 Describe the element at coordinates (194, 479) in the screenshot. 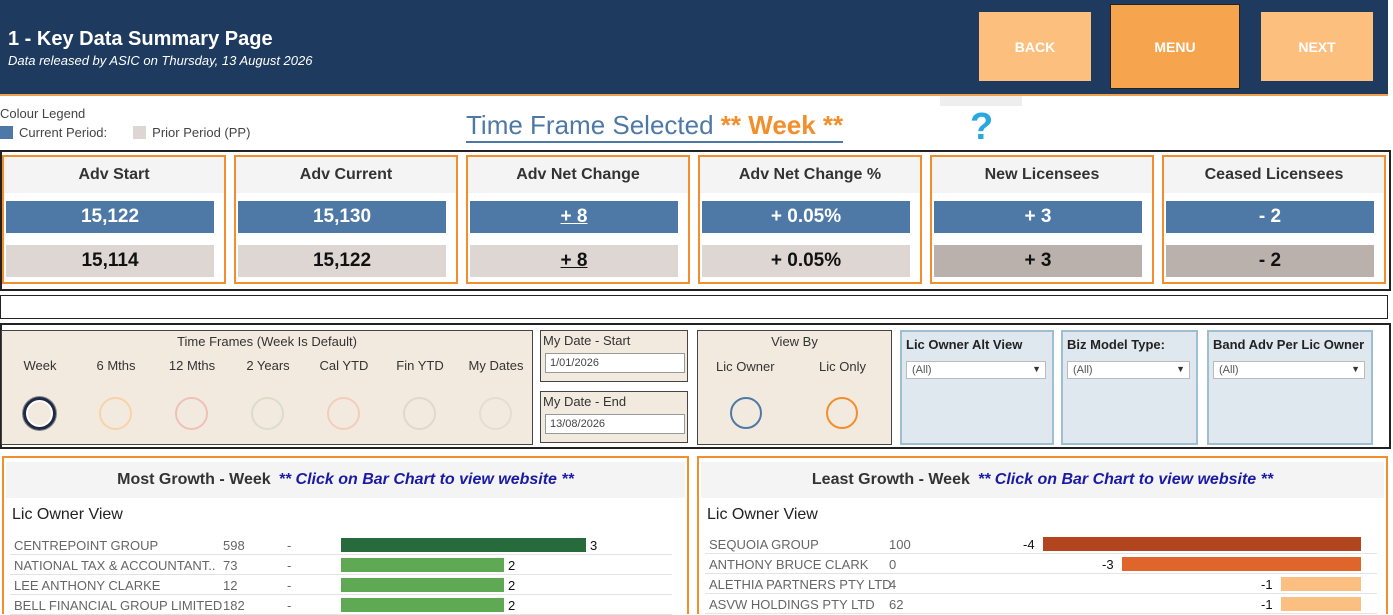

I see `most-growth-title: Most Growth - Week` at that location.